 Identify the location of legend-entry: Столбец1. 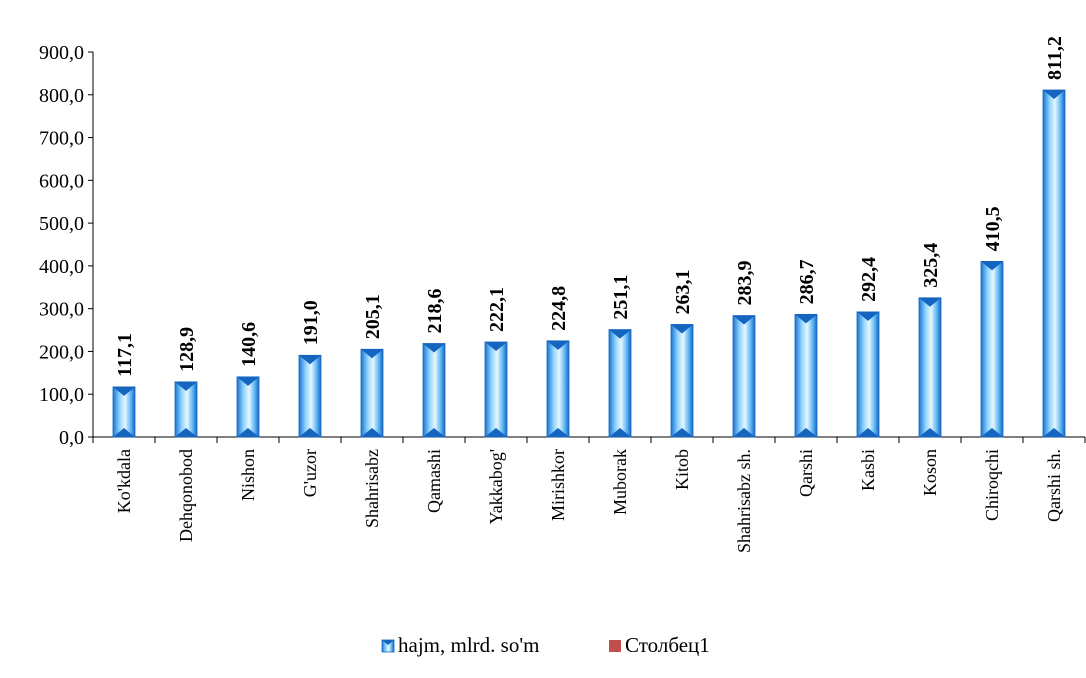
(659, 645).